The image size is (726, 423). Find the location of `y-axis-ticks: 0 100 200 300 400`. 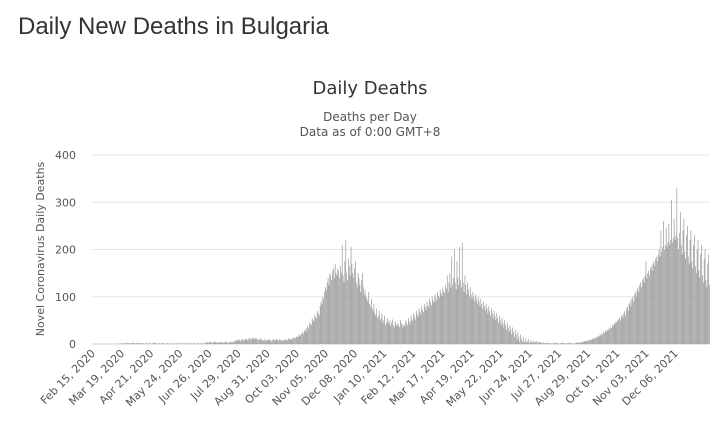

y-axis-ticks: 0 100 200 300 400 is located at coordinates (65, 250).